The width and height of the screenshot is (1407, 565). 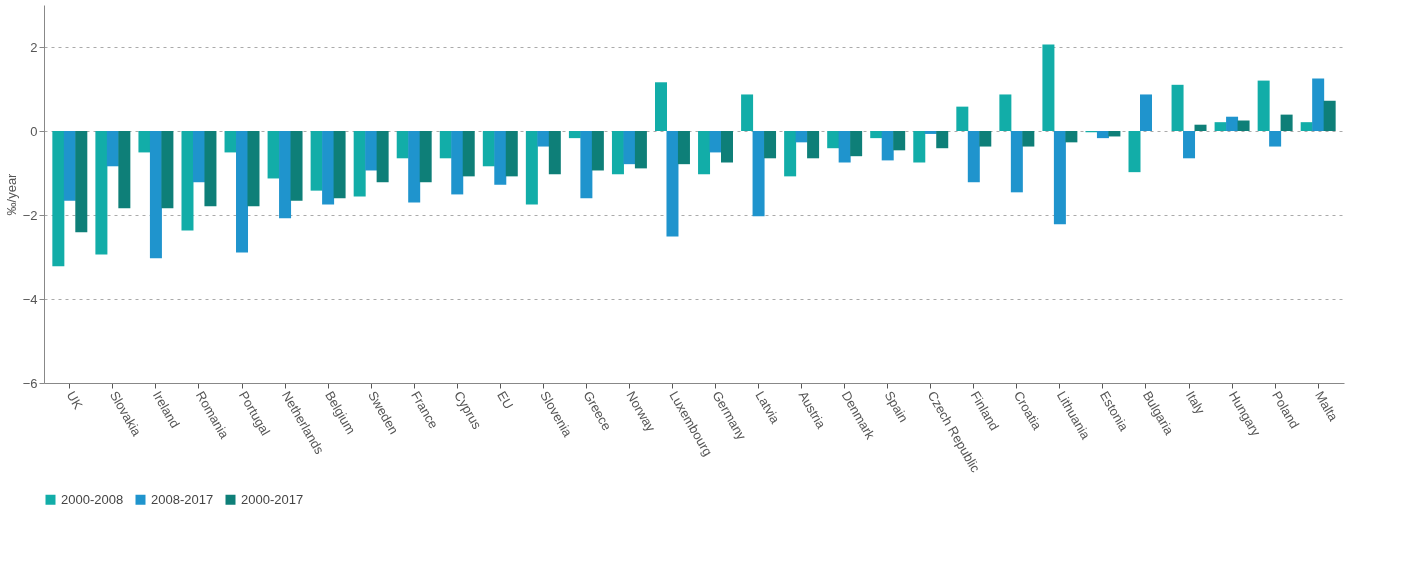 I want to click on x-tick-label: EU, so click(x=505, y=400).